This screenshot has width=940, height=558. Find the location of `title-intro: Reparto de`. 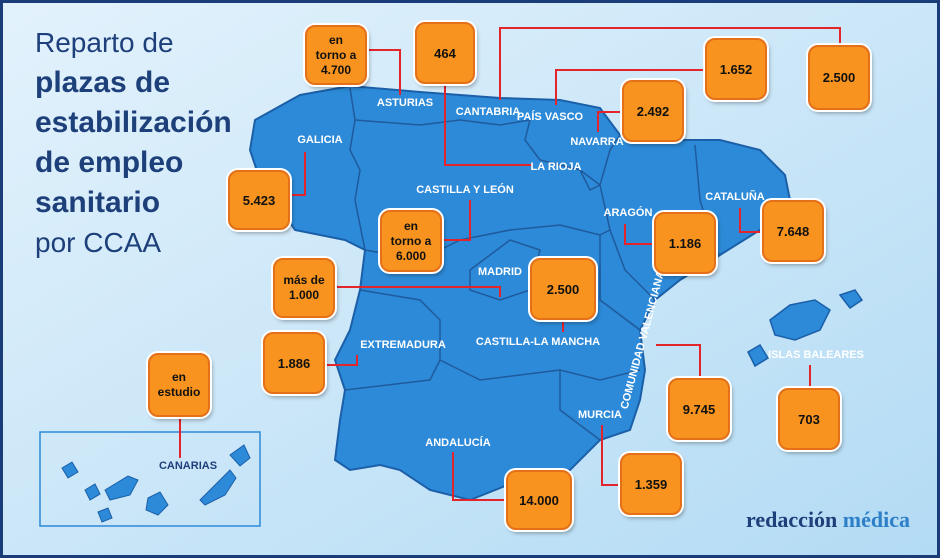

title-intro: Reparto de is located at coordinates (104, 42).